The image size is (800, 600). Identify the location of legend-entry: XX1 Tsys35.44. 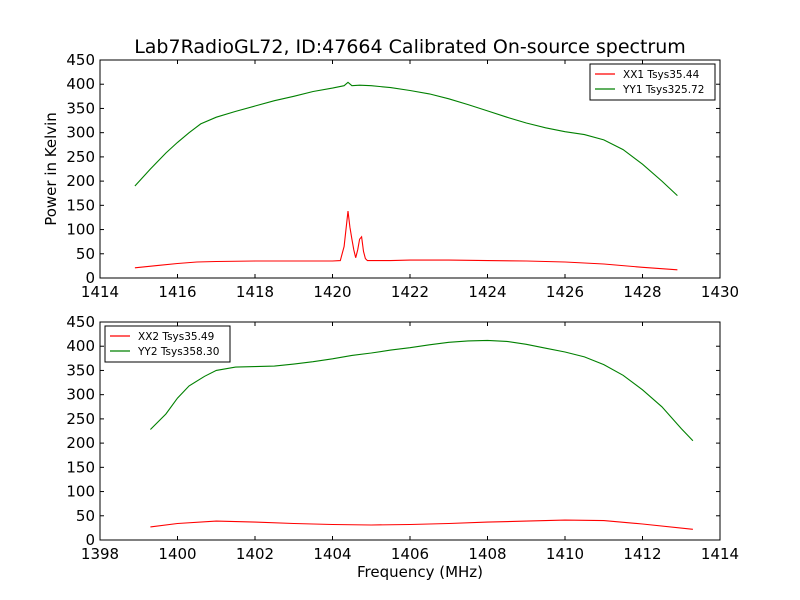
(661, 75).